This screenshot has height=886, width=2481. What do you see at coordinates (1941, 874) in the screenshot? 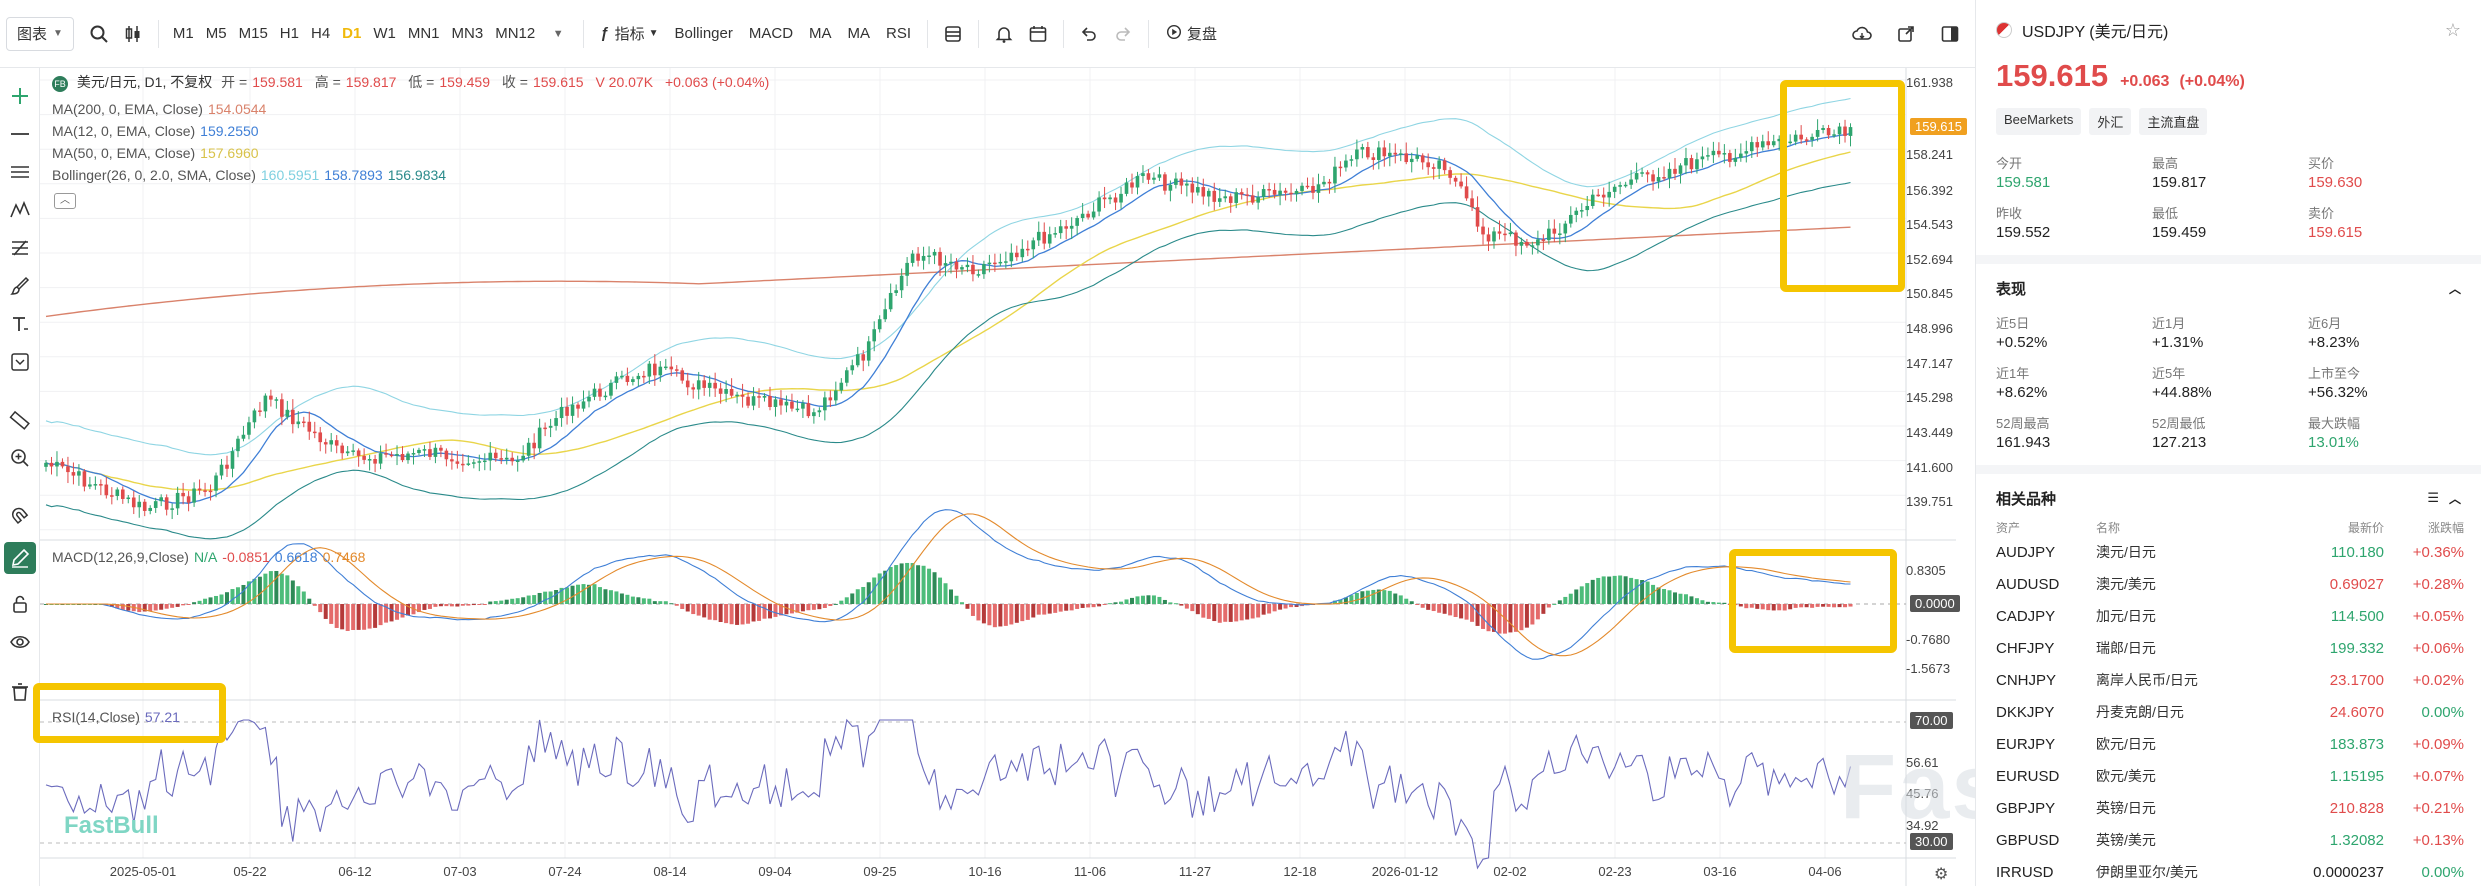
I see `chart-settings-gear-icon: ⚙` at bounding box center [1941, 874].